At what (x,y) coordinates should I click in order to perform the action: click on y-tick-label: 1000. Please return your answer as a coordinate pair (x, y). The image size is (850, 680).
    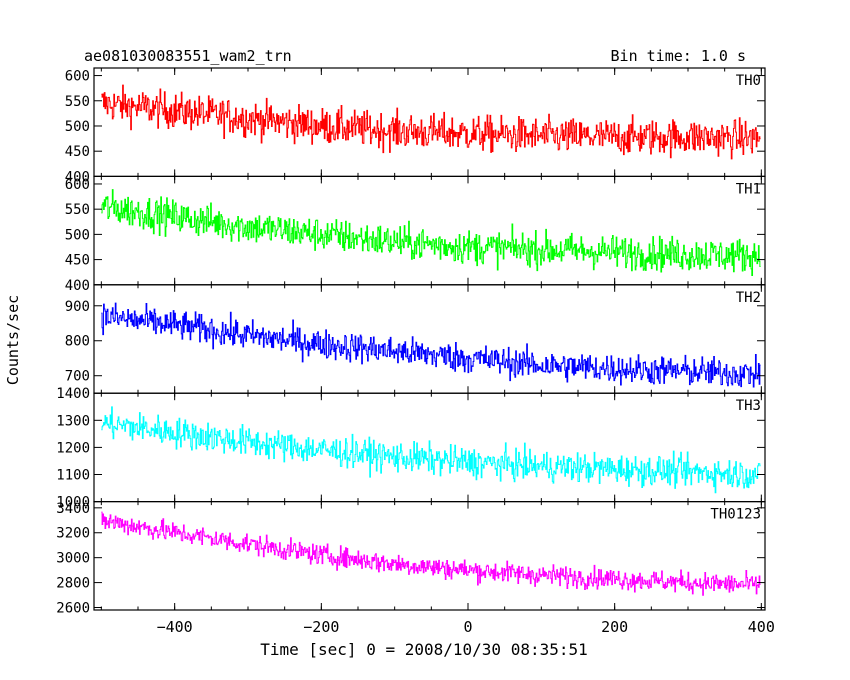
    Looking at the image, I should click on (73, 503).